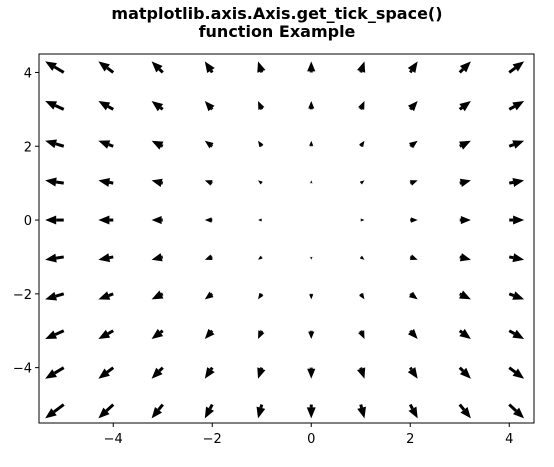 The width and height of the screenshot is (554, 467). I want to click on y-tick-label: −4, so click(22, 369).